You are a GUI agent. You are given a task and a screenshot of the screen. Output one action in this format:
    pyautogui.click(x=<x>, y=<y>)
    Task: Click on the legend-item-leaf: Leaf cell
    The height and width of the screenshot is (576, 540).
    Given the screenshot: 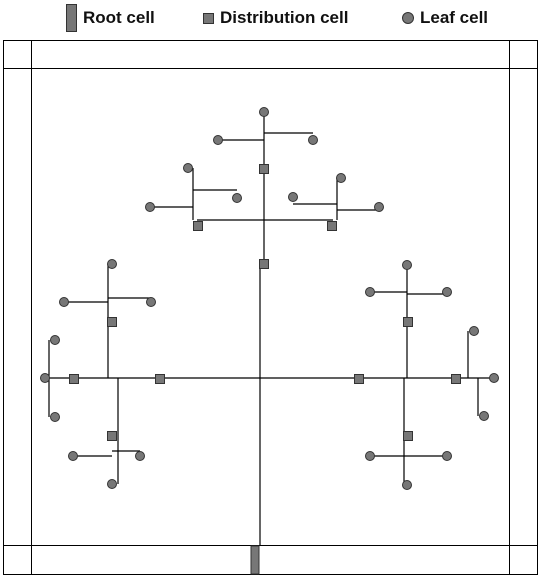 What is the action you would take?
    pyautogui.click(x=445, y=18)
    